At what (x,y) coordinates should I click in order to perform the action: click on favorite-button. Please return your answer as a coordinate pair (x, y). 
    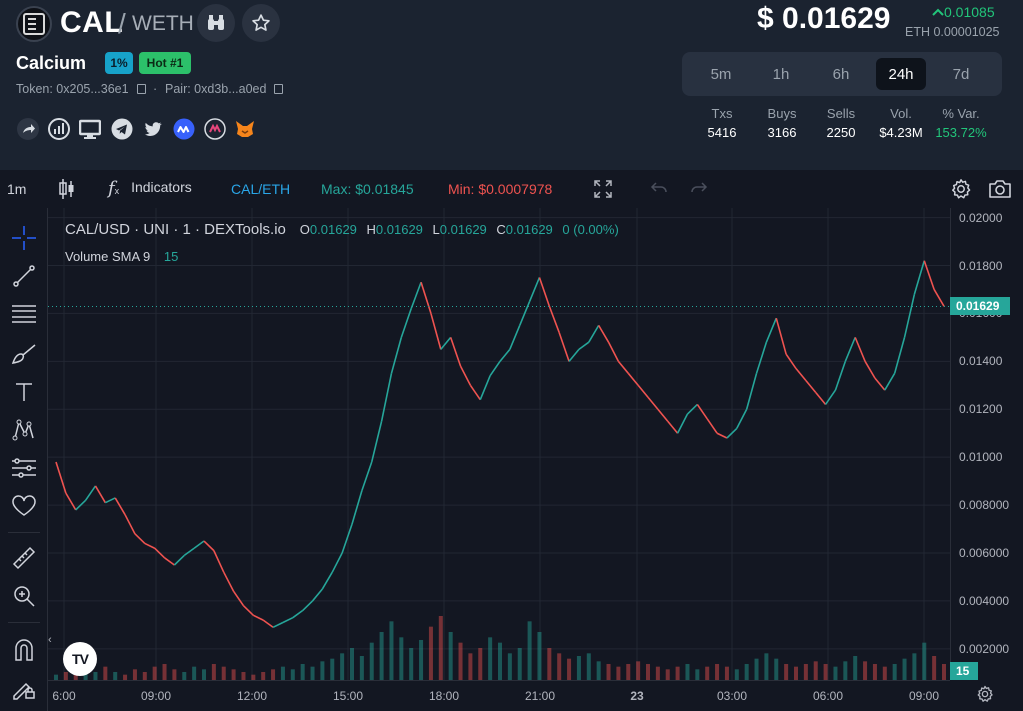
    Looking at the image, I should click on (261, 23).